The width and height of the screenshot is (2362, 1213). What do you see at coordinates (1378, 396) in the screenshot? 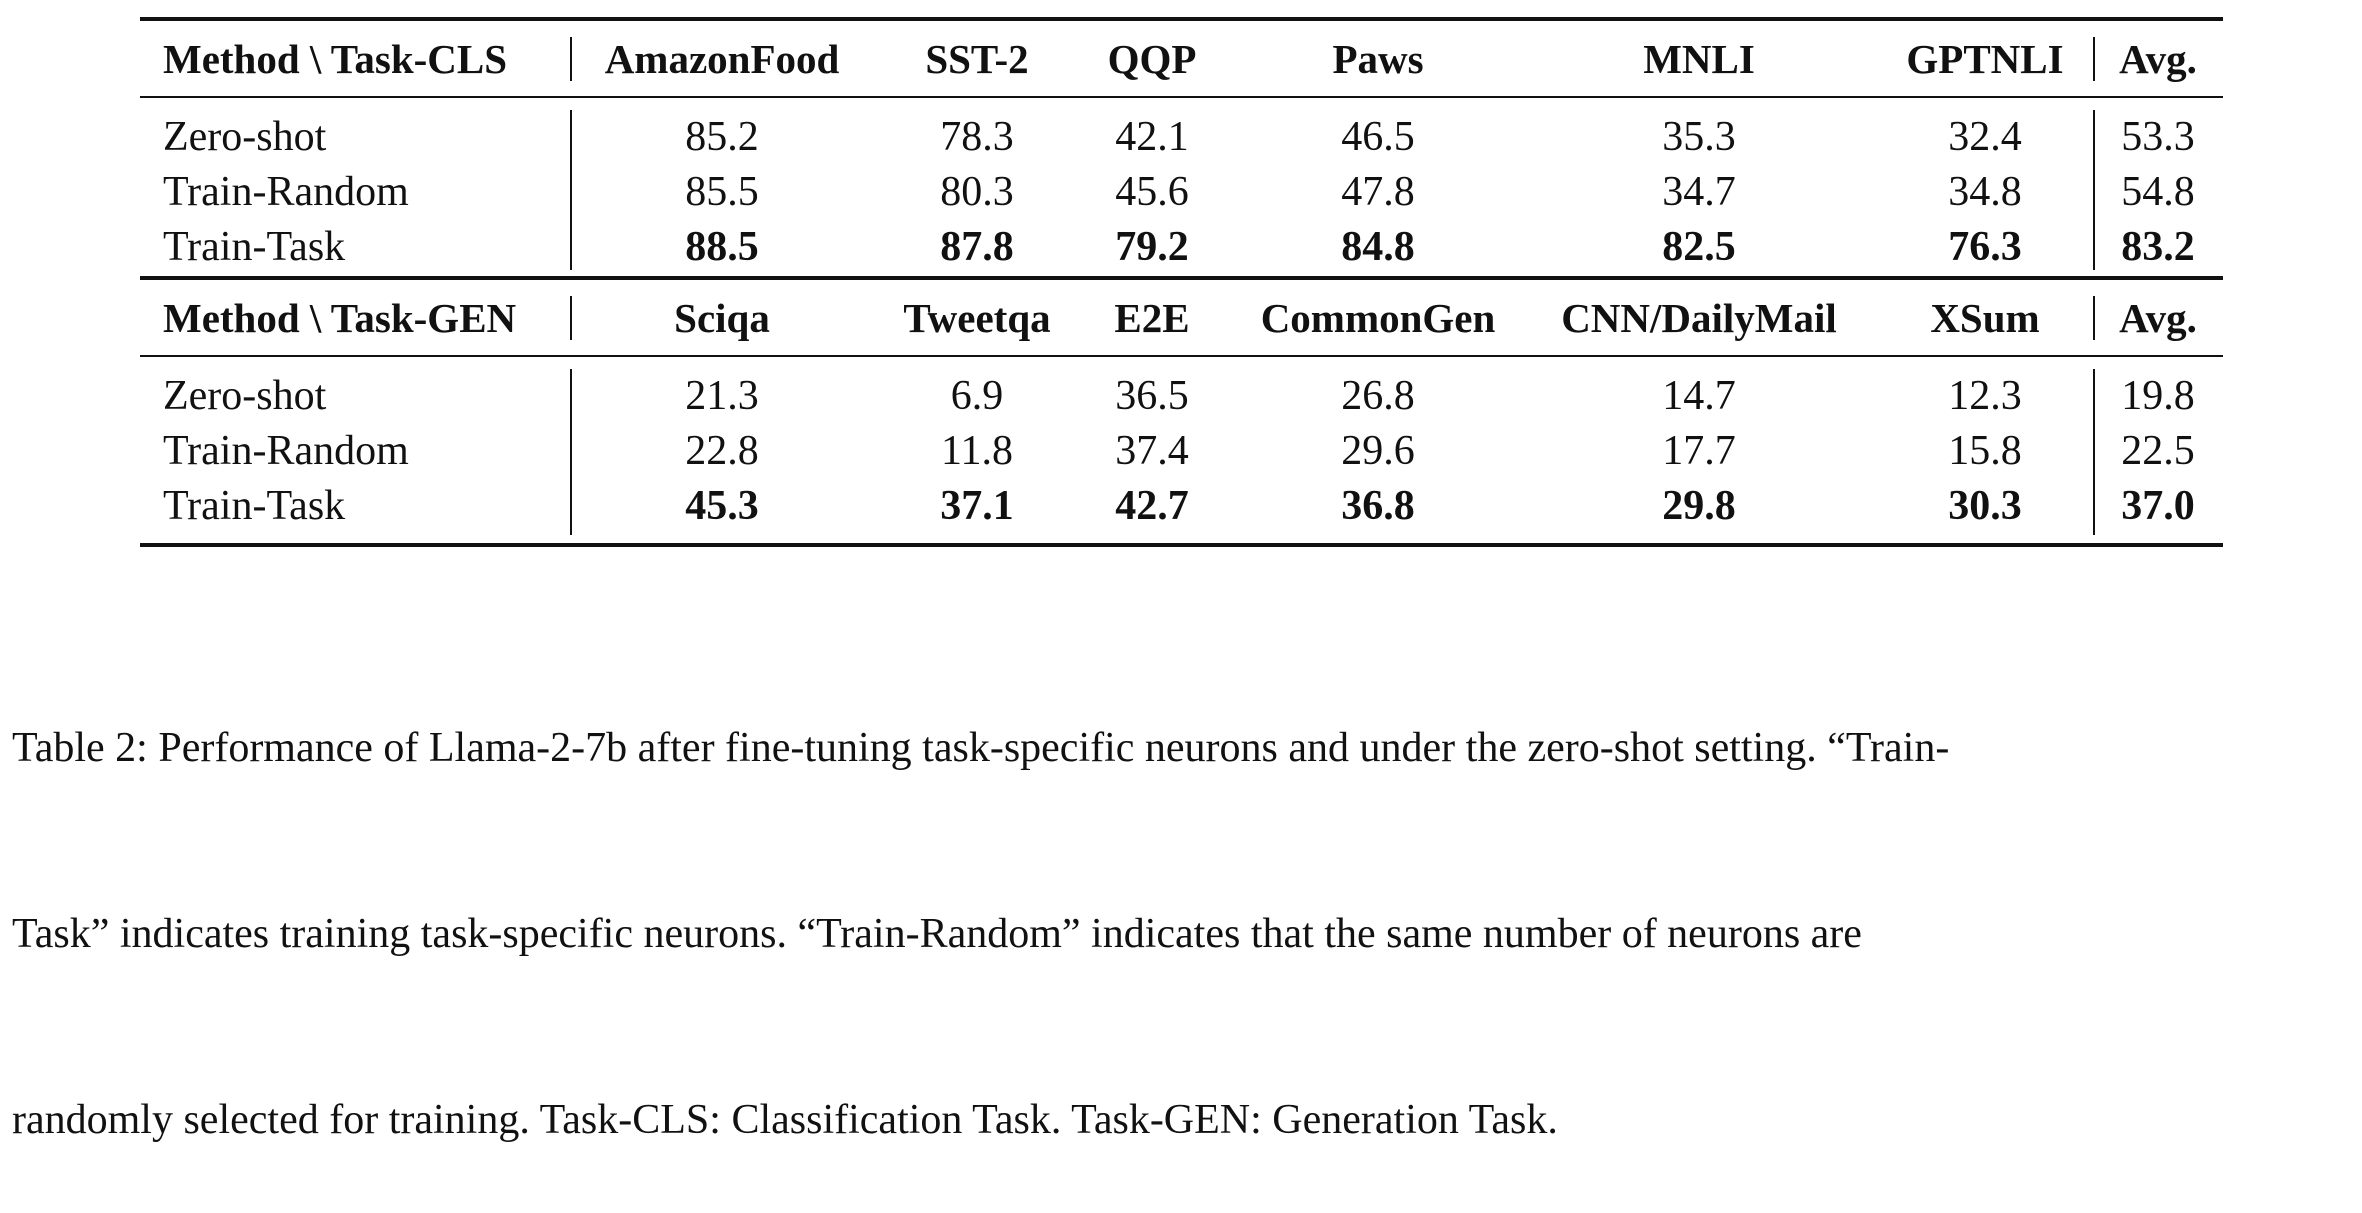
I see `table-cell: 26.8` at bounding box center [1378, 396].